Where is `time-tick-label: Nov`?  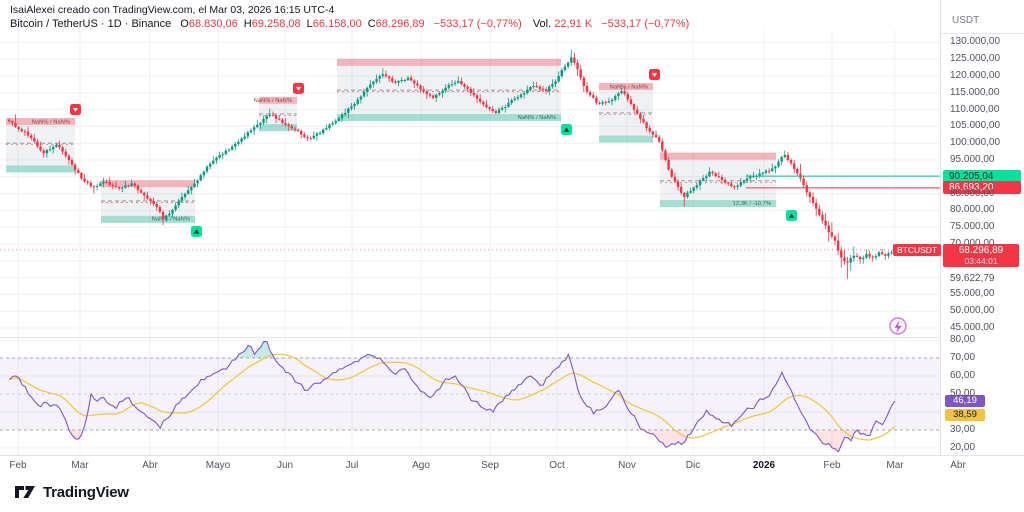
time-tick-label: Nov is located at coordinates (627, 465).